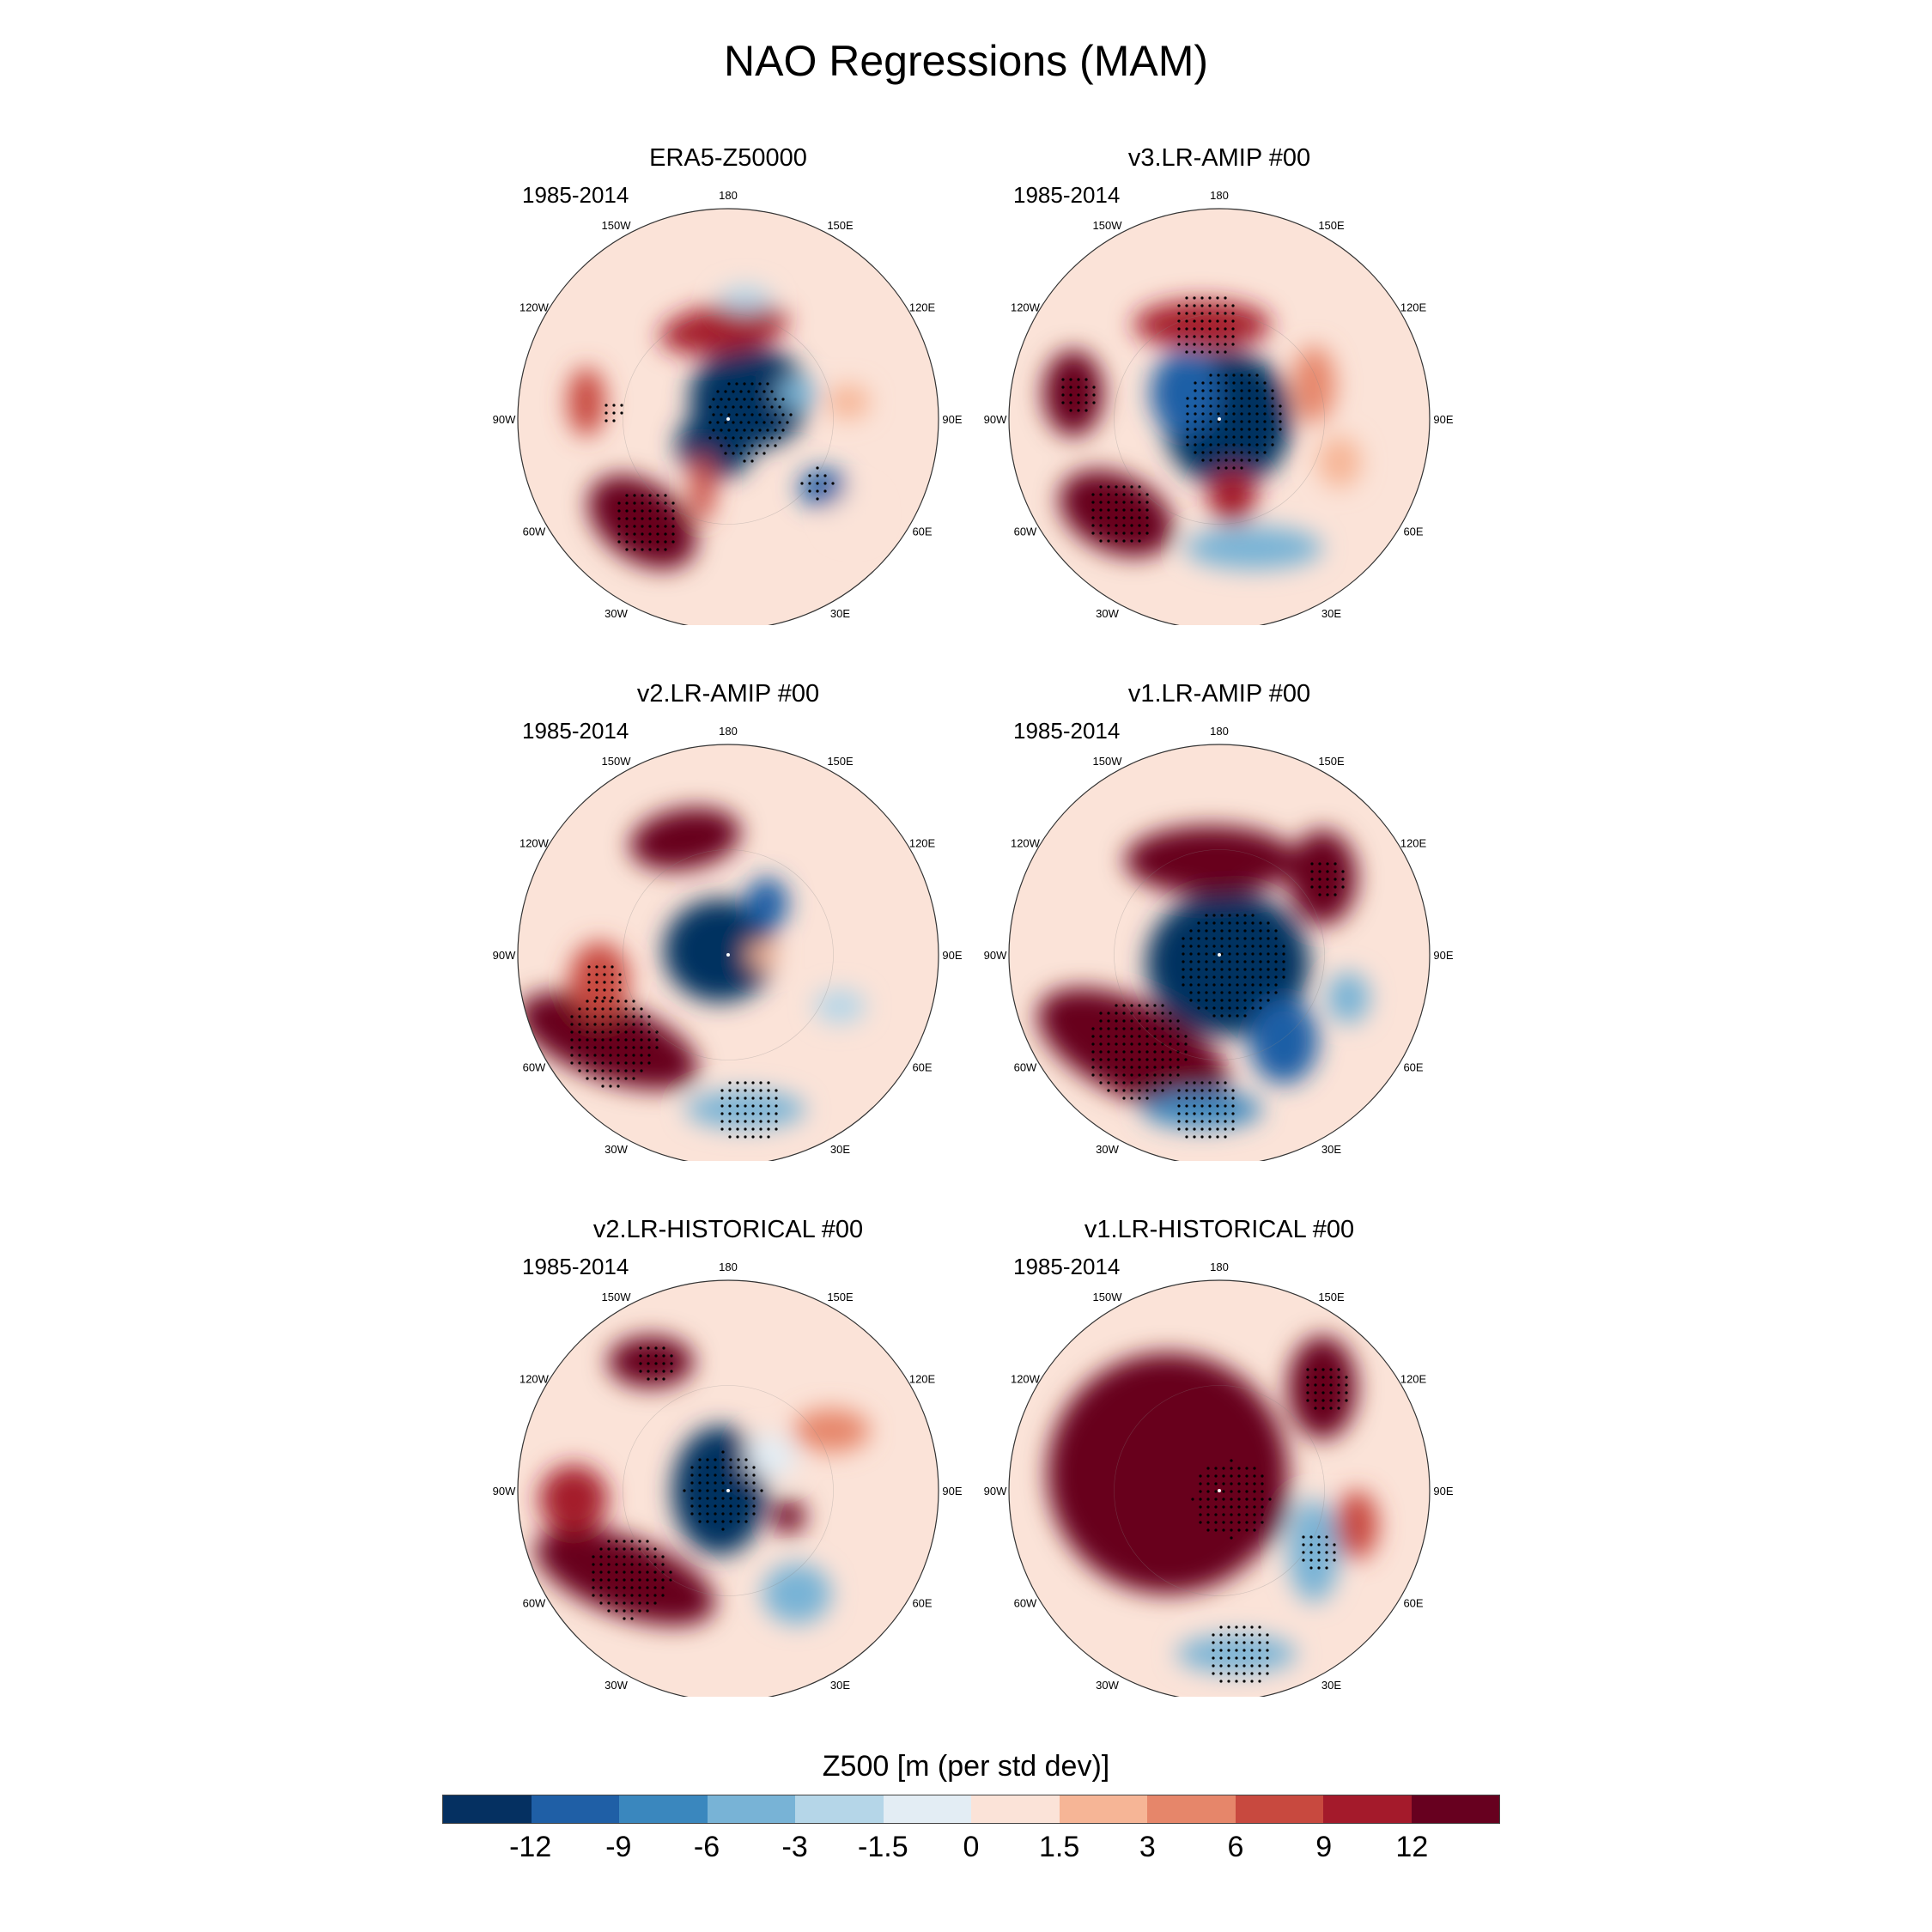 The width and height of the screenshot is (1932, 1932). I want to click on longitude-label: 90W, so click(505, 420).